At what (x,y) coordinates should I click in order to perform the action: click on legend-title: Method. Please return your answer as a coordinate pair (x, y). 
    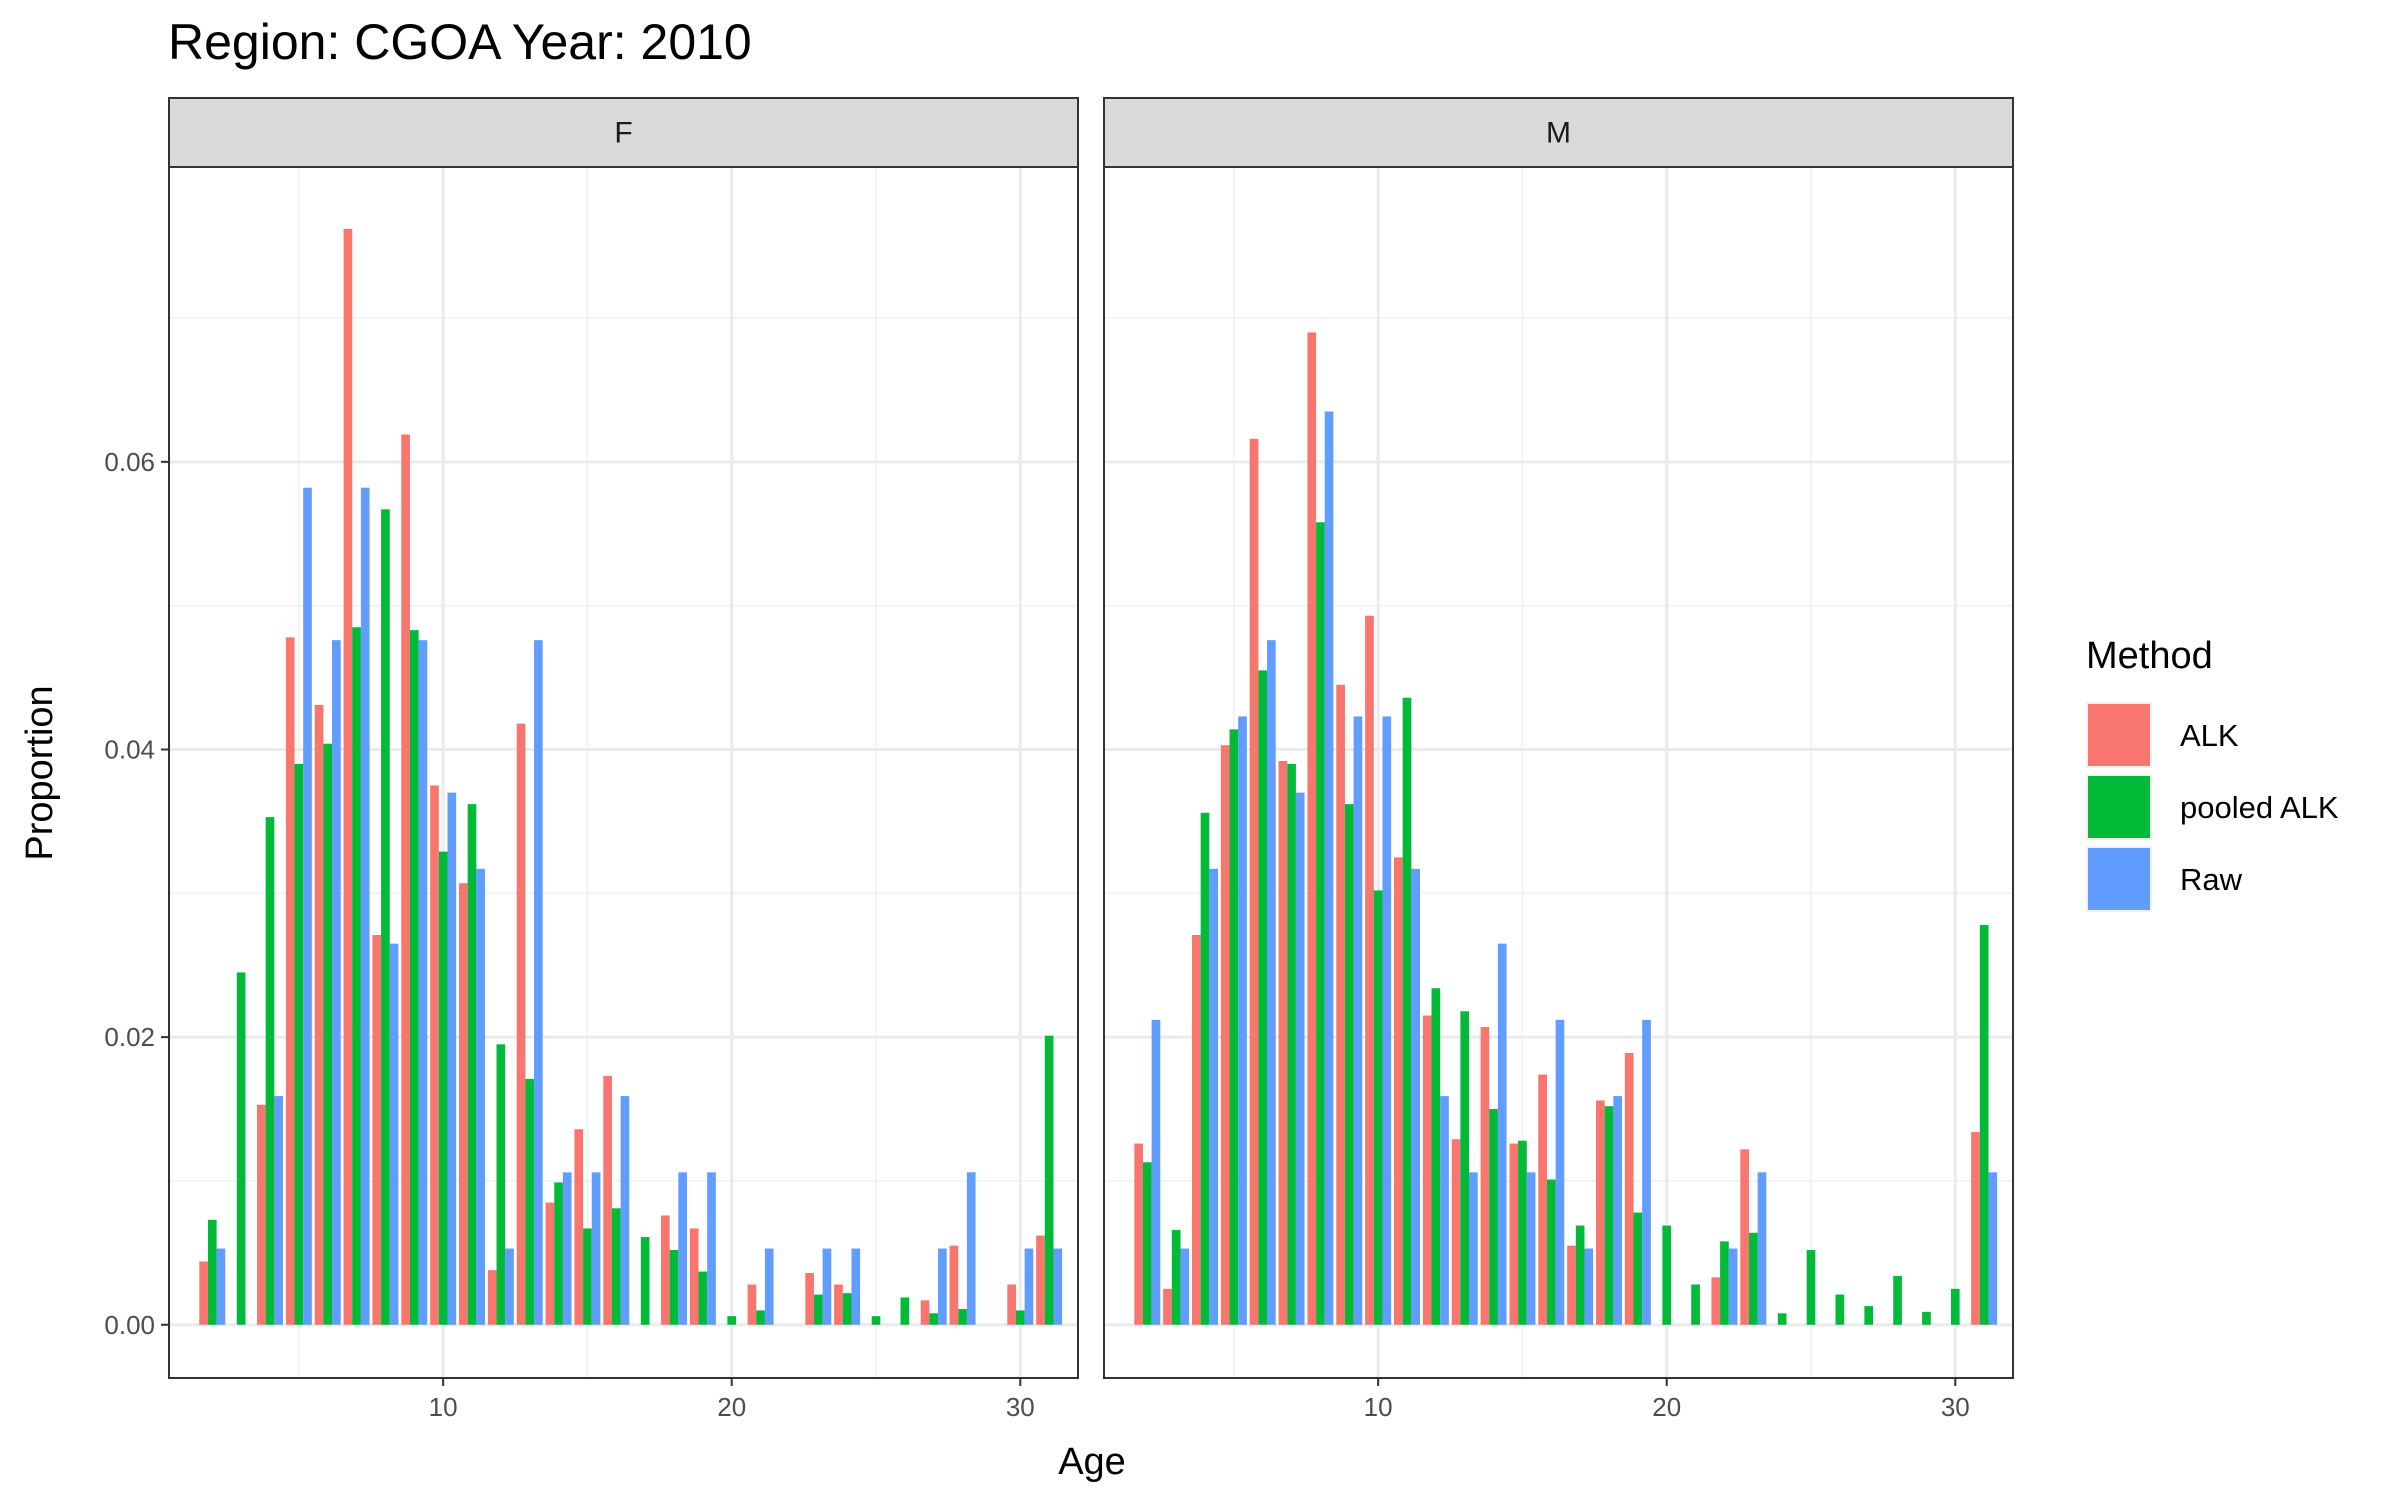
    Looking at the image, I should click on (2149, 656).